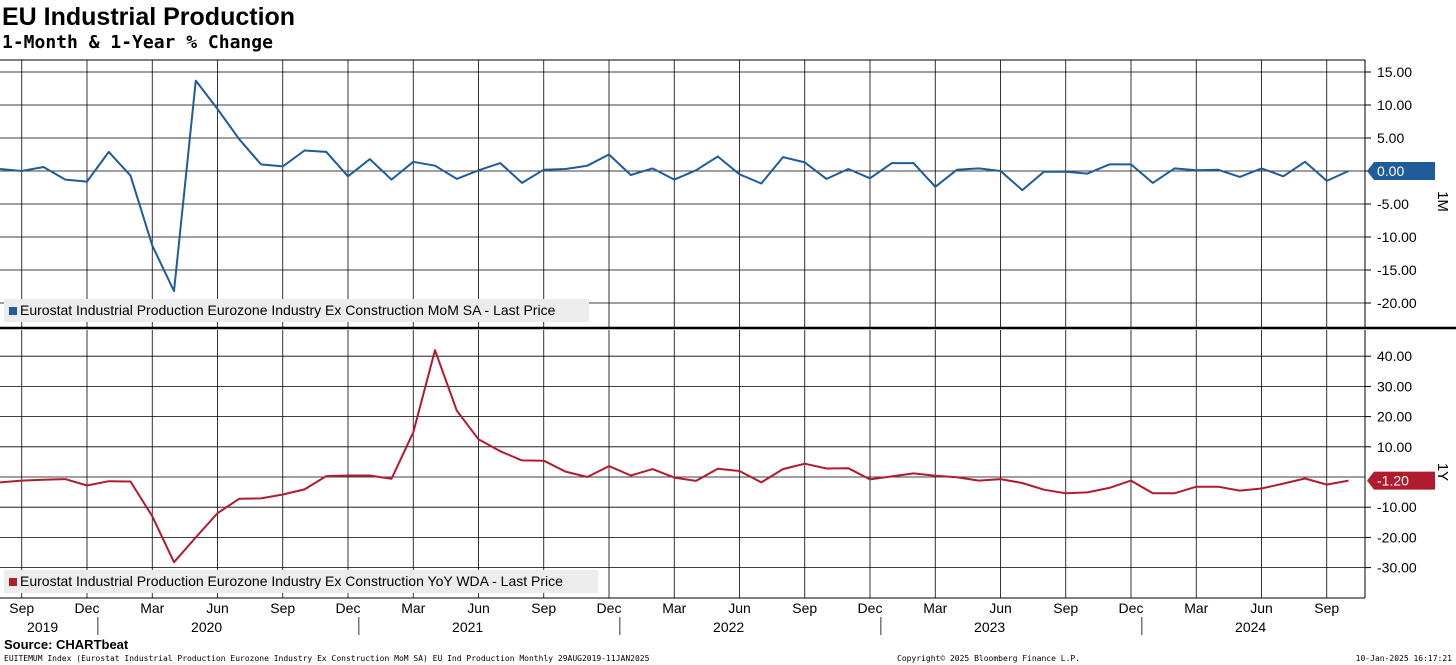 This screenshot has width=1456, height=665. What do you see at coordinates (42, 627) in the screenshot?
I see `x-year-label: 2019` at bounding box center [42, 627].